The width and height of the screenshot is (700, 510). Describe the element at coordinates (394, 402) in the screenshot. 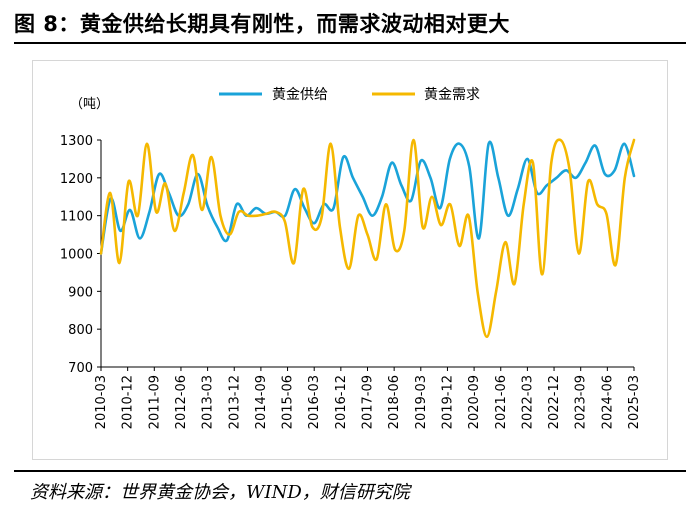

I see `x-tick-label: 2018-06` at that location.